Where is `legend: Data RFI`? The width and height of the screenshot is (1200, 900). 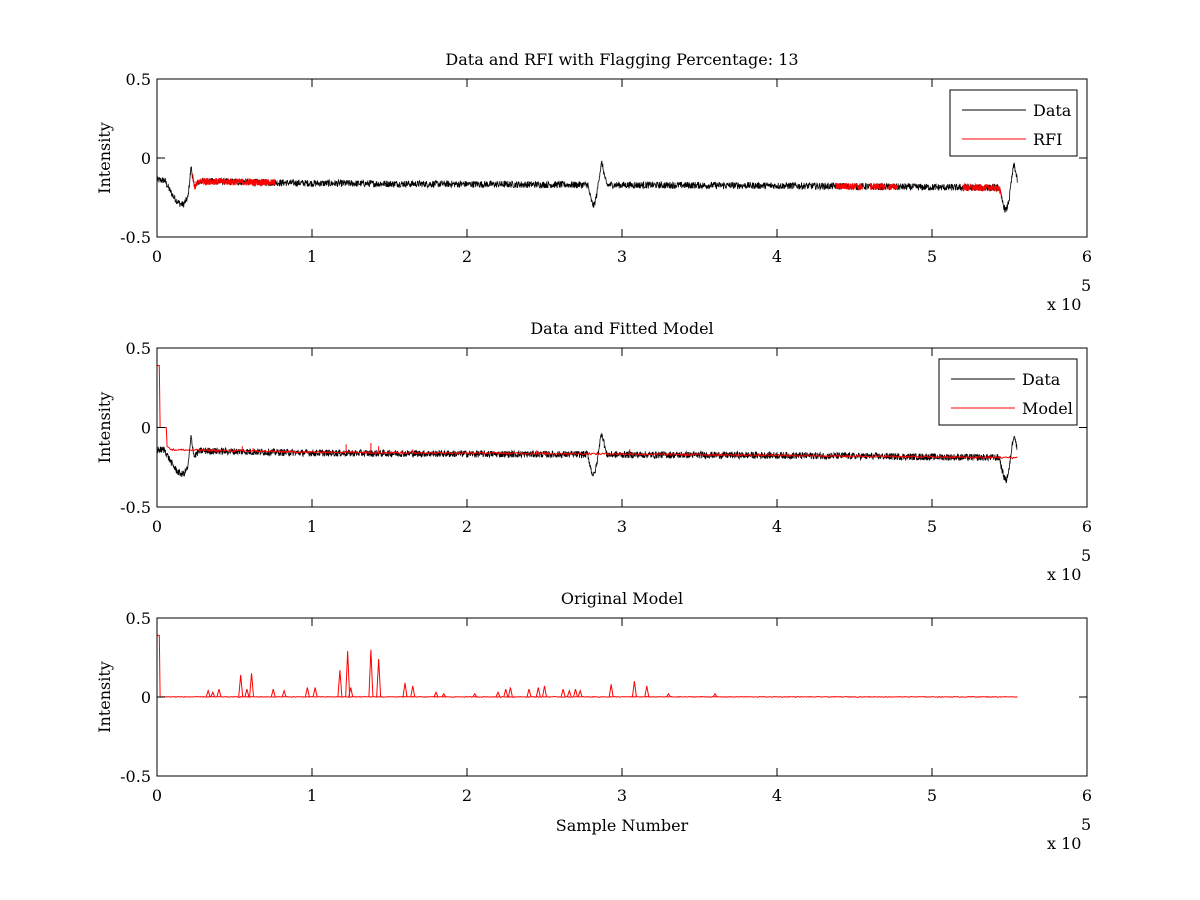
legend: Data RFI is located at coordinates (1013, 123).